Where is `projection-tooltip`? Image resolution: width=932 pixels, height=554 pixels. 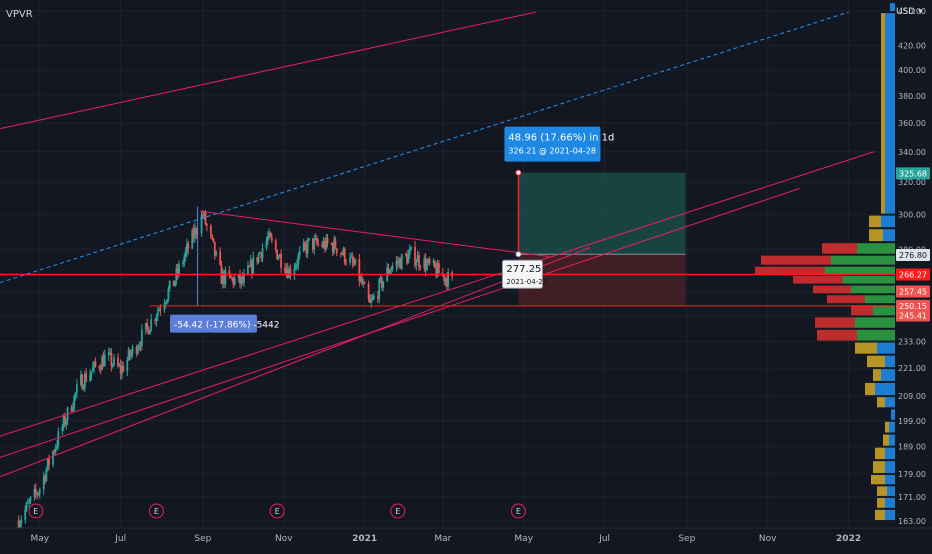
projection-tooltip is located at coordinates (552, 144).